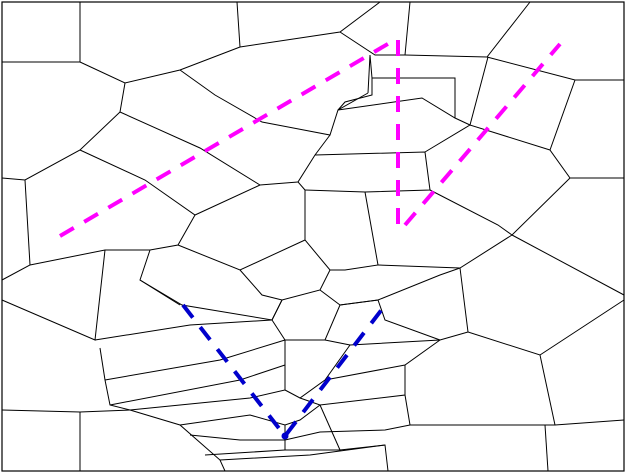  I want to click on blue-v-vertex, so click(285, 436).